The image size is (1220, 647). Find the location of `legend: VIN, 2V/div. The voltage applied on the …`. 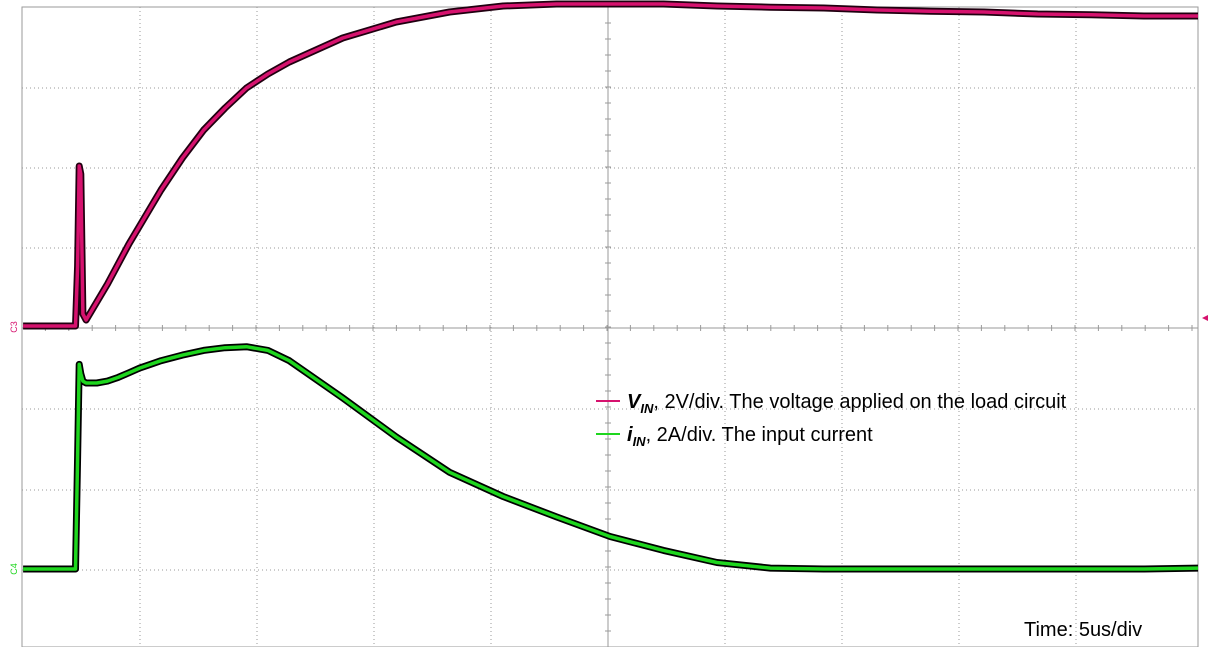

legend: VIN, 2V/div. The voltage applied on the … is located at coordinates (831, 420).